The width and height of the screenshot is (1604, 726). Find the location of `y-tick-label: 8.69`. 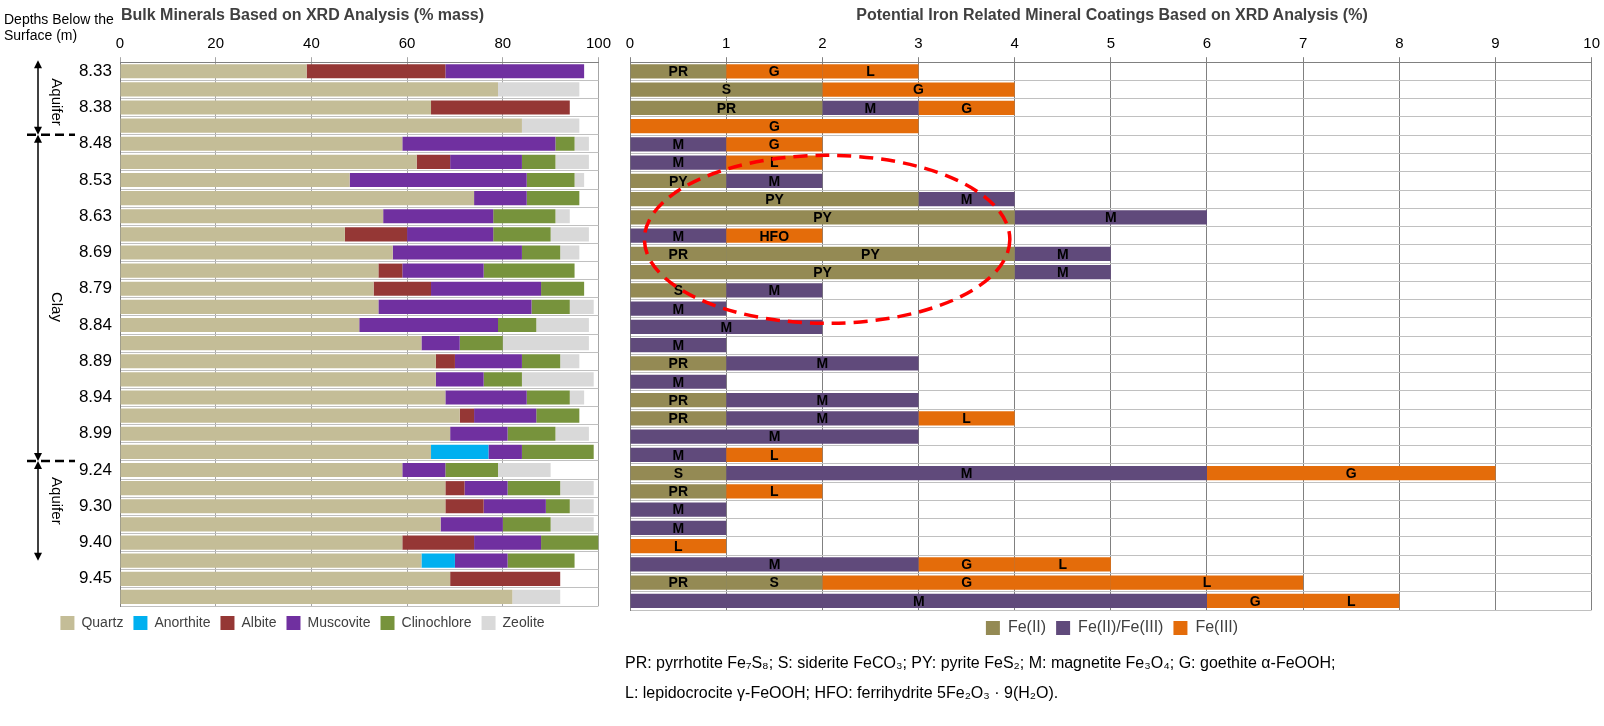

y-tick-label: 8.69 is located at coordinates (95, 252).